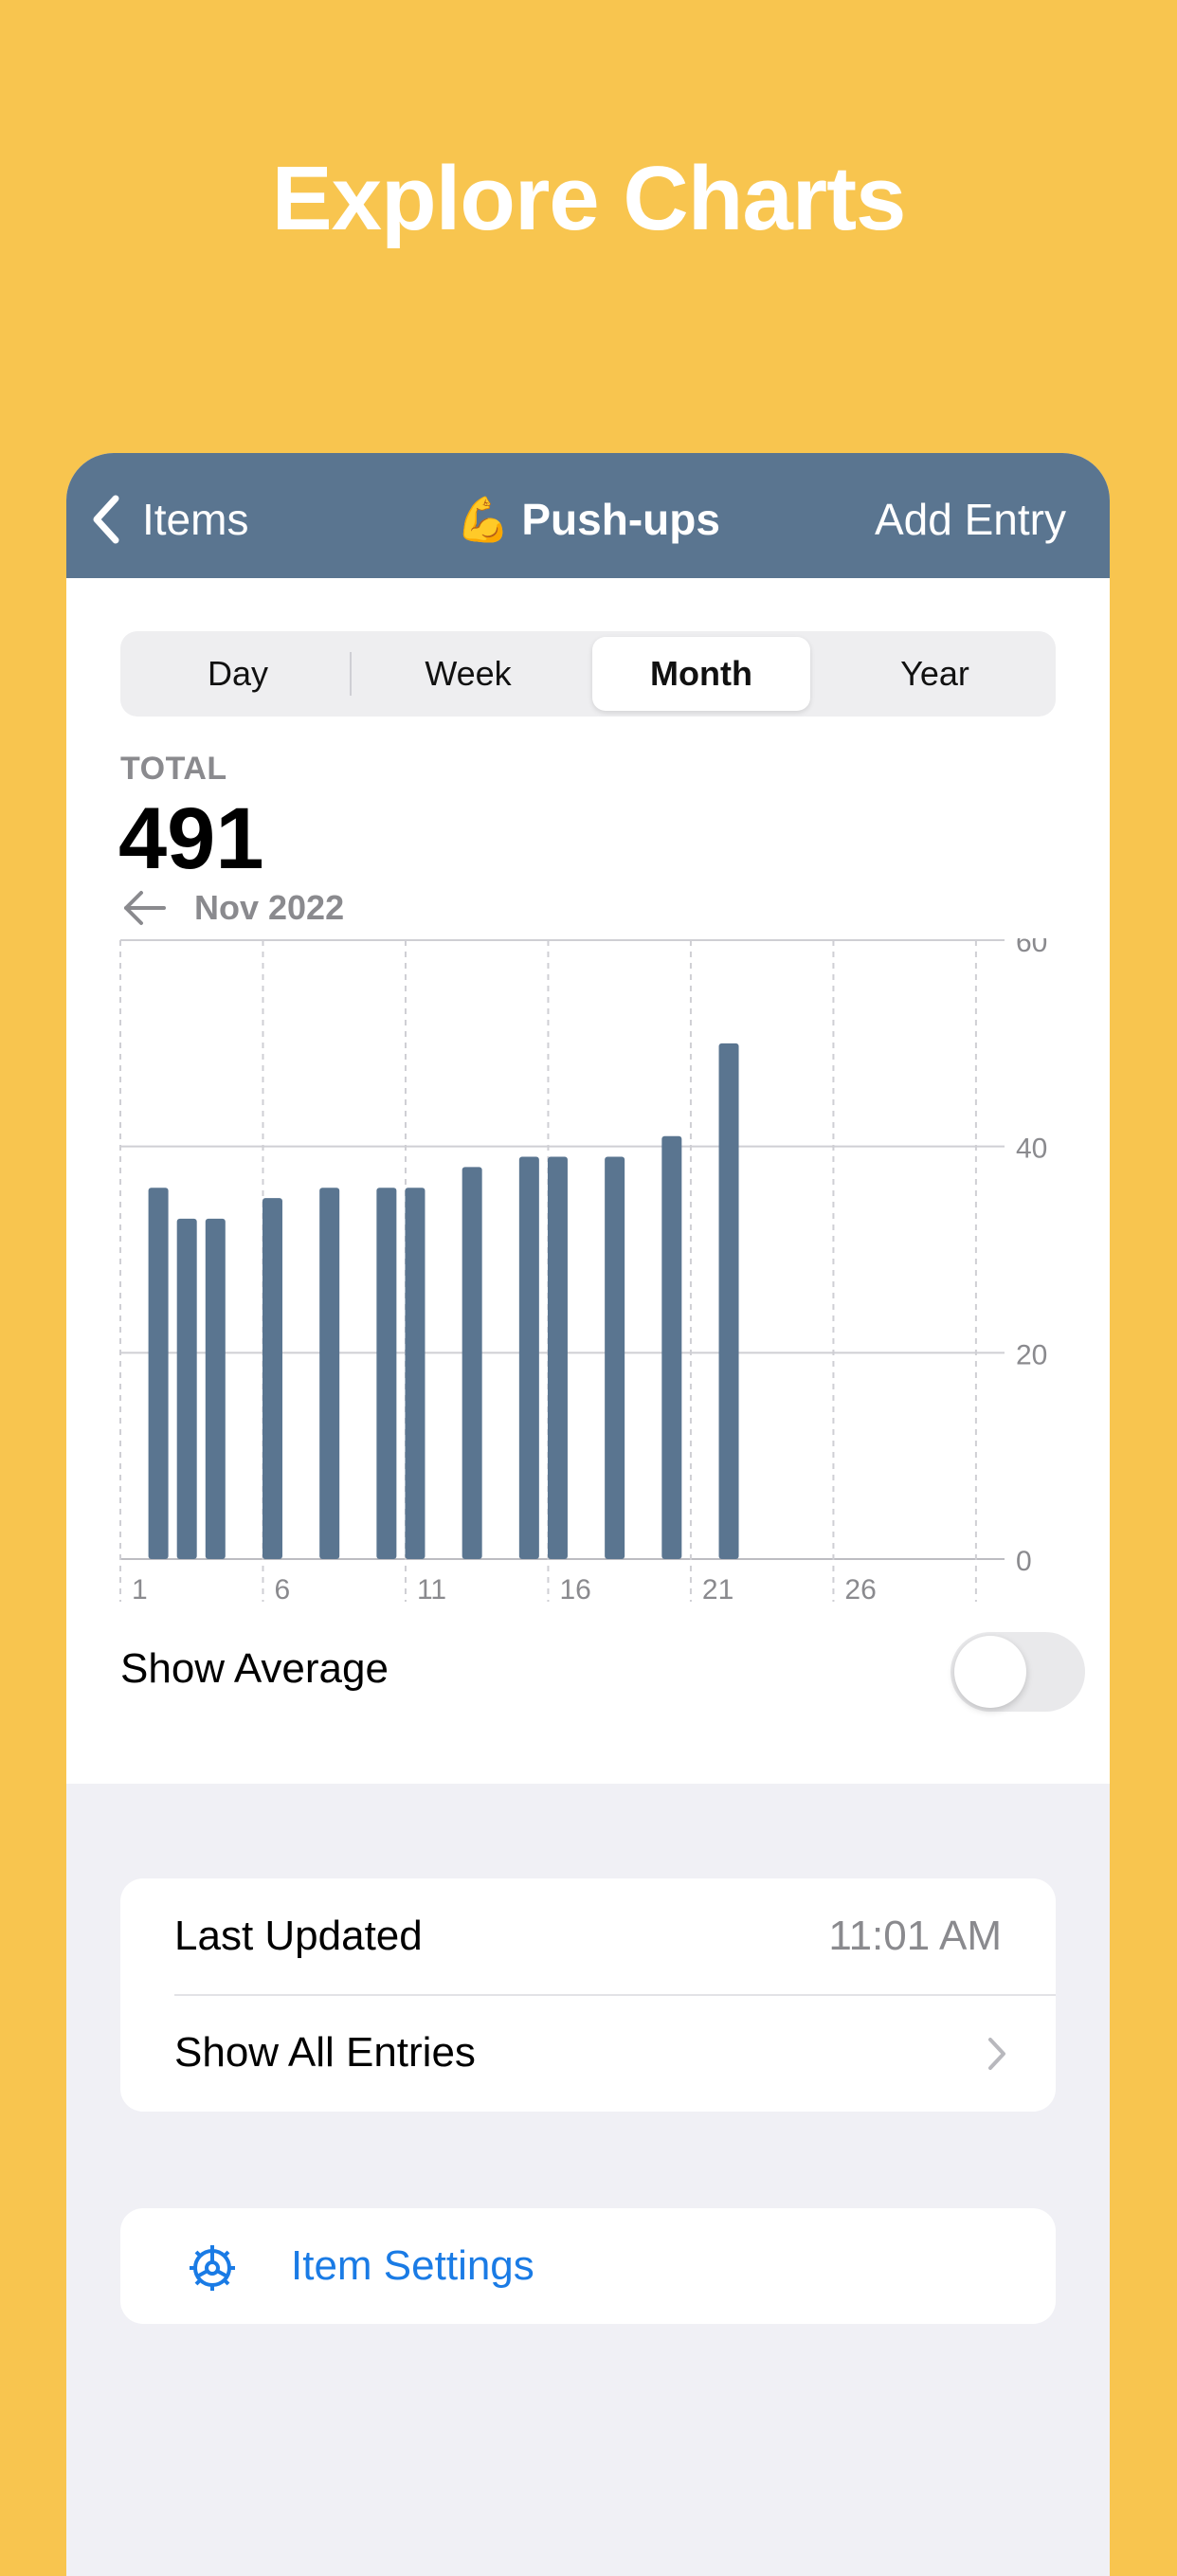 Image resolution: width=1177 pixels, height=2576 pixels. What do you see at coordinates (431, 1589) in the screenshot?
I see `x-tick-label: 11` at bounding box center [431, 1589].